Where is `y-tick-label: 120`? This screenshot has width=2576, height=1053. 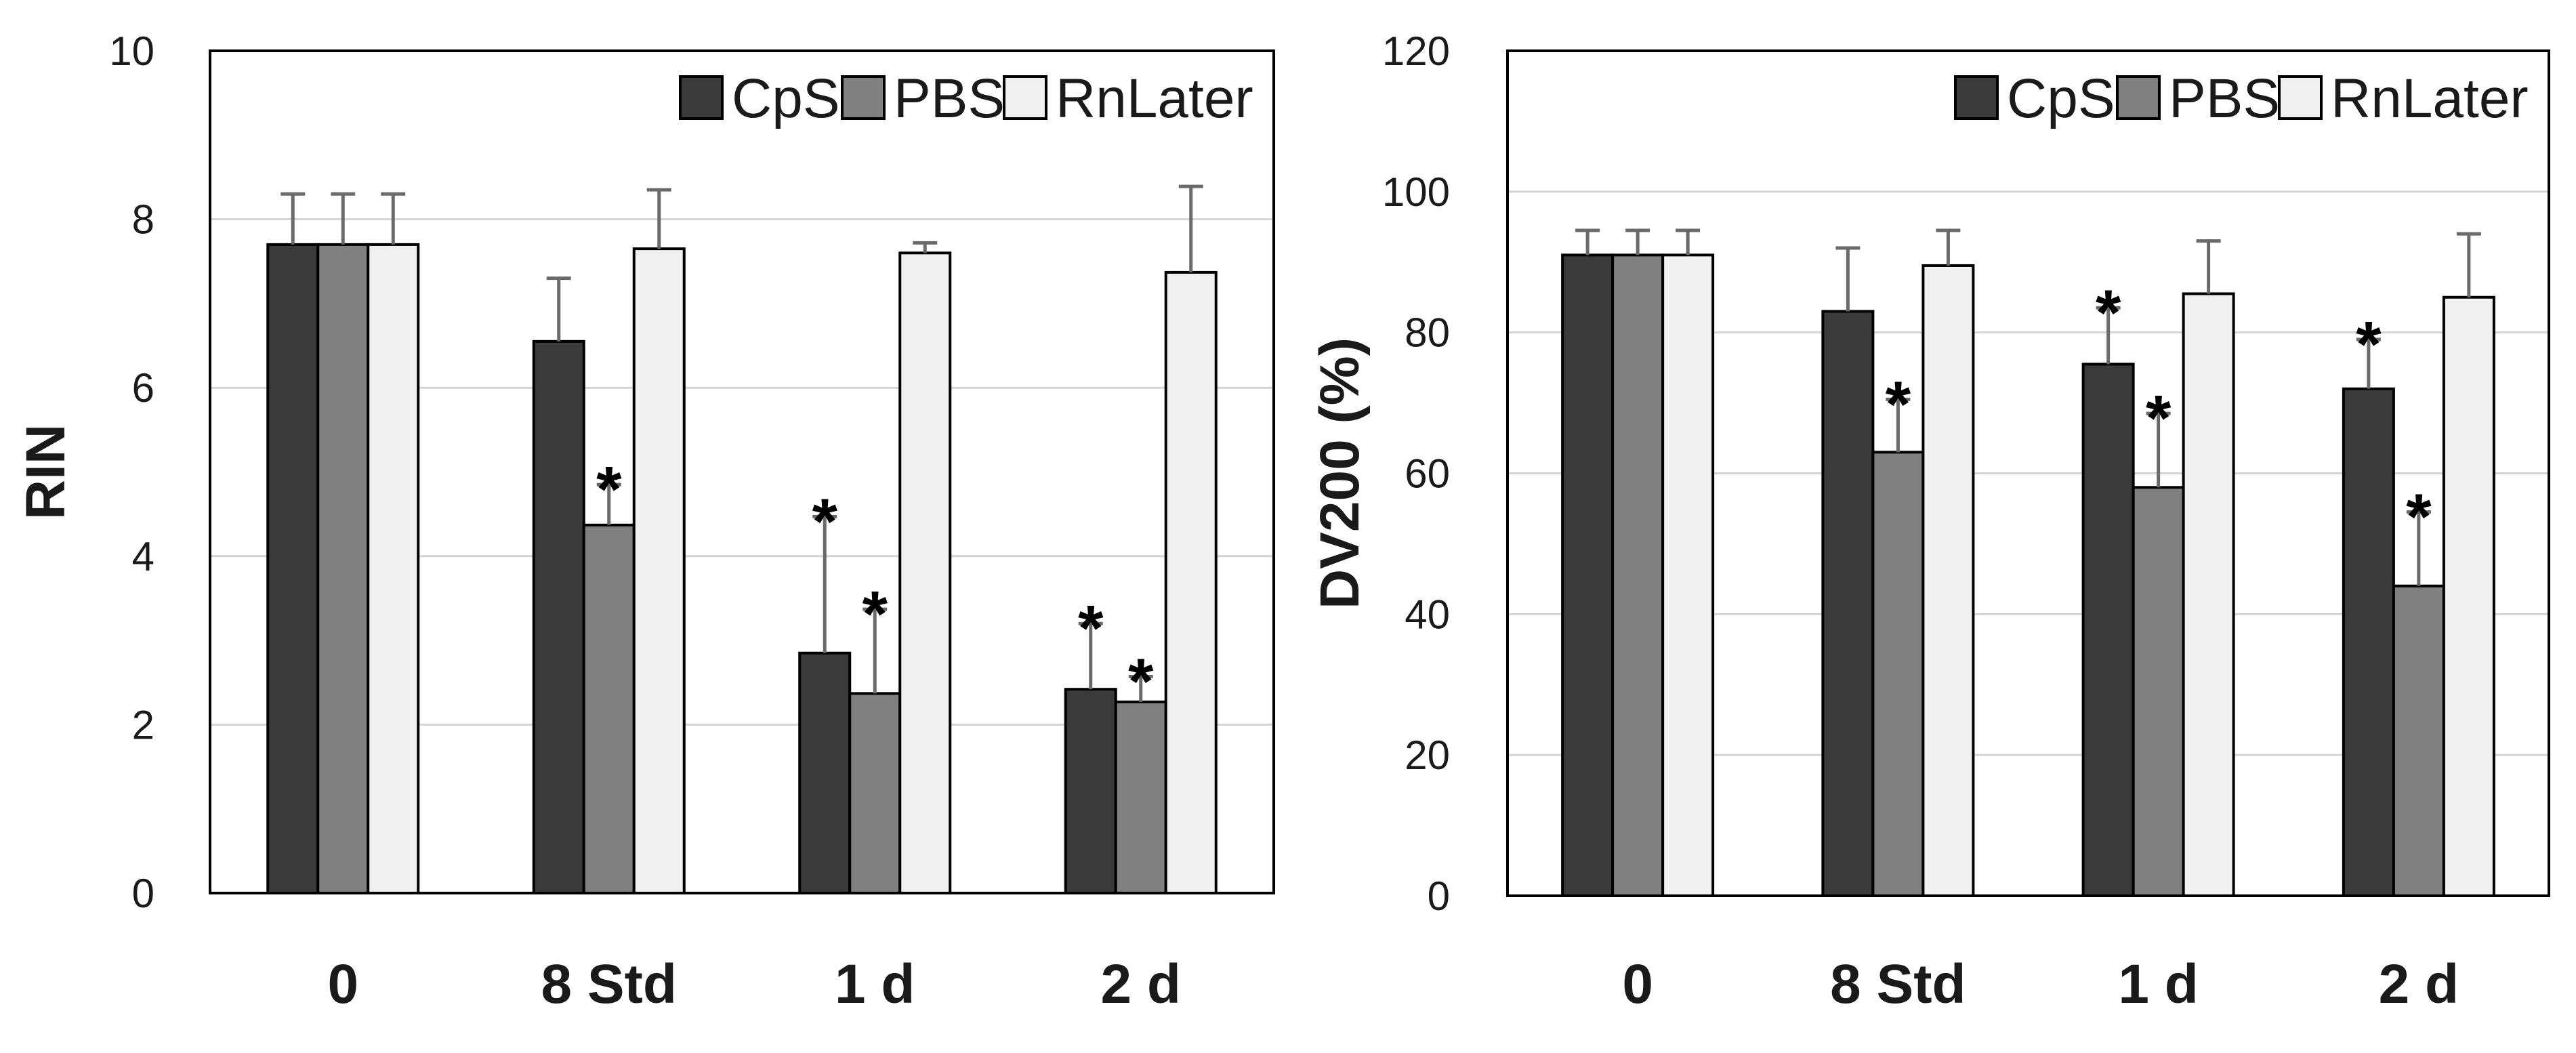
y-tick-label: 120 is located at coordinates (1416, 51).